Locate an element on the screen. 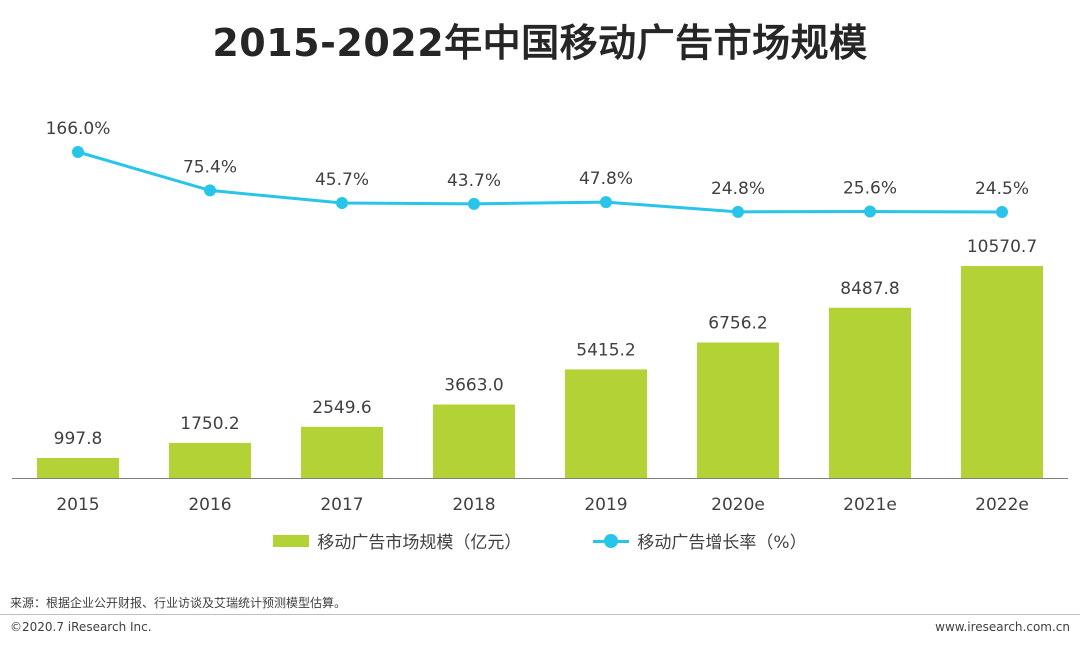 Image resolution: width=1080 pixels, height=648 pixels. bar-2015 is located at coordinates (78, 467).